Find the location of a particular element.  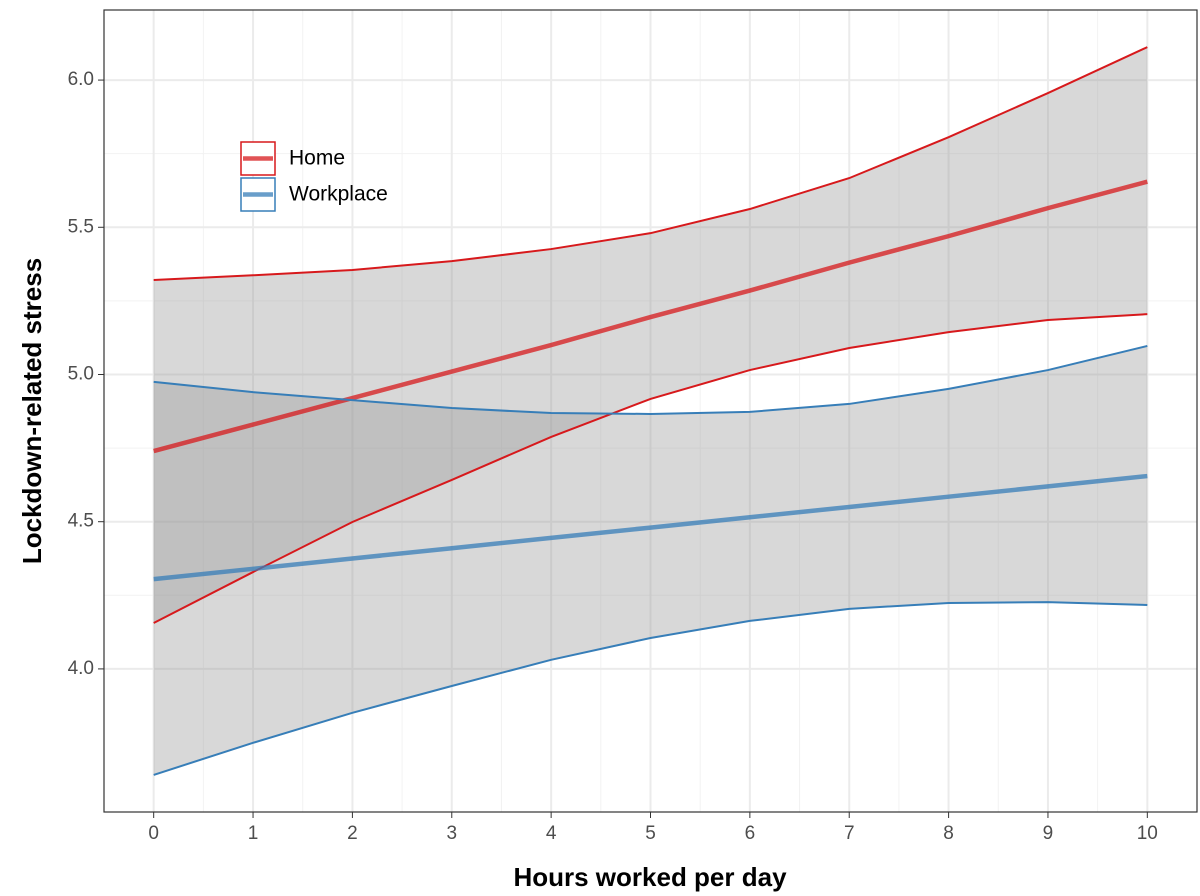

y-axis-title: Lockdown-related stress is located at coordinates (32, 411).